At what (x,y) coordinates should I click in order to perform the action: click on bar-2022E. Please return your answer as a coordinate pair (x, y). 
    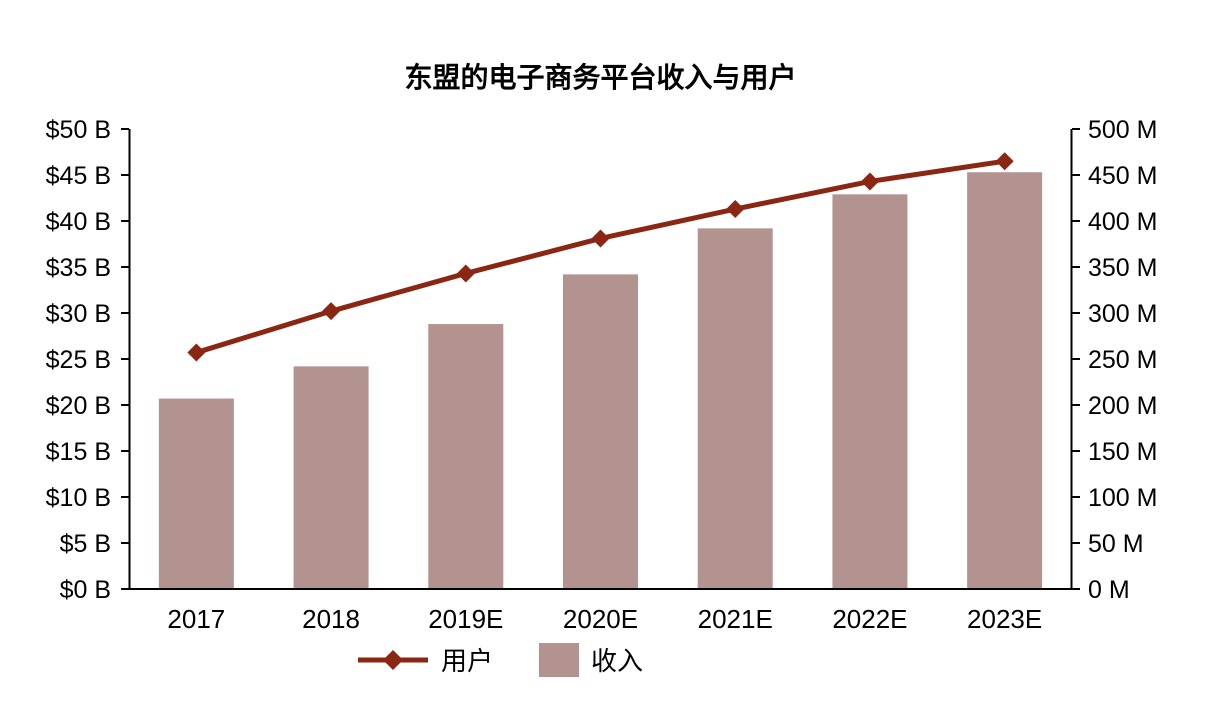
    Looking at the image, I should click on (870, 391).